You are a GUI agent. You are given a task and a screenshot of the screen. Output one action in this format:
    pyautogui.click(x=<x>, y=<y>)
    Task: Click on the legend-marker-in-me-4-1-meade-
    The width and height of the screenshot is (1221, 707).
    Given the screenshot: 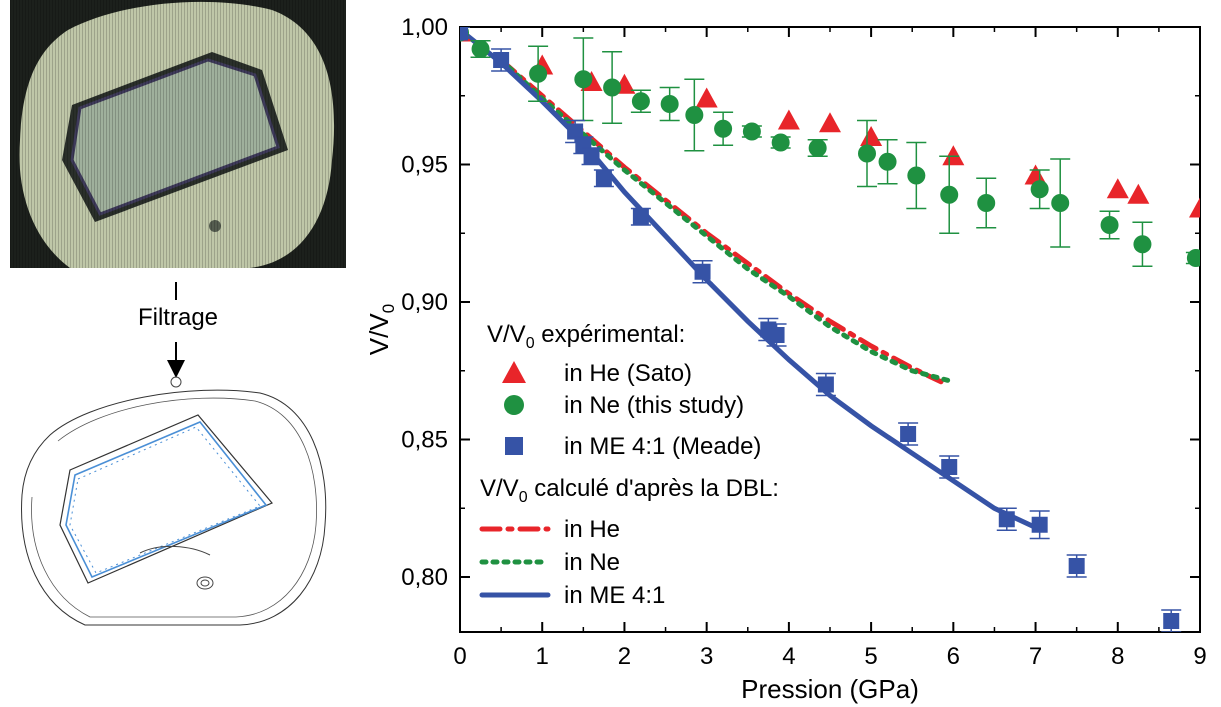 What is the action you would take?
    pyautogui.click(x=514, y=446)
    